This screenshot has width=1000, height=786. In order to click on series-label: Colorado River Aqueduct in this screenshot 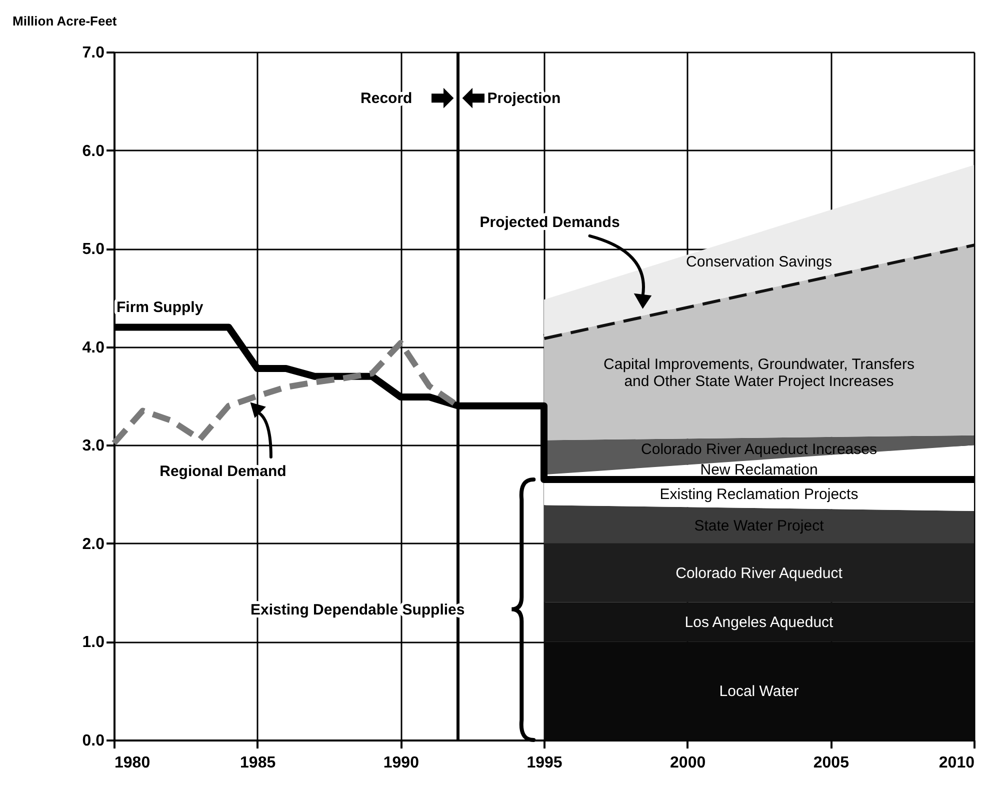, I will do `click(760, 573)`.